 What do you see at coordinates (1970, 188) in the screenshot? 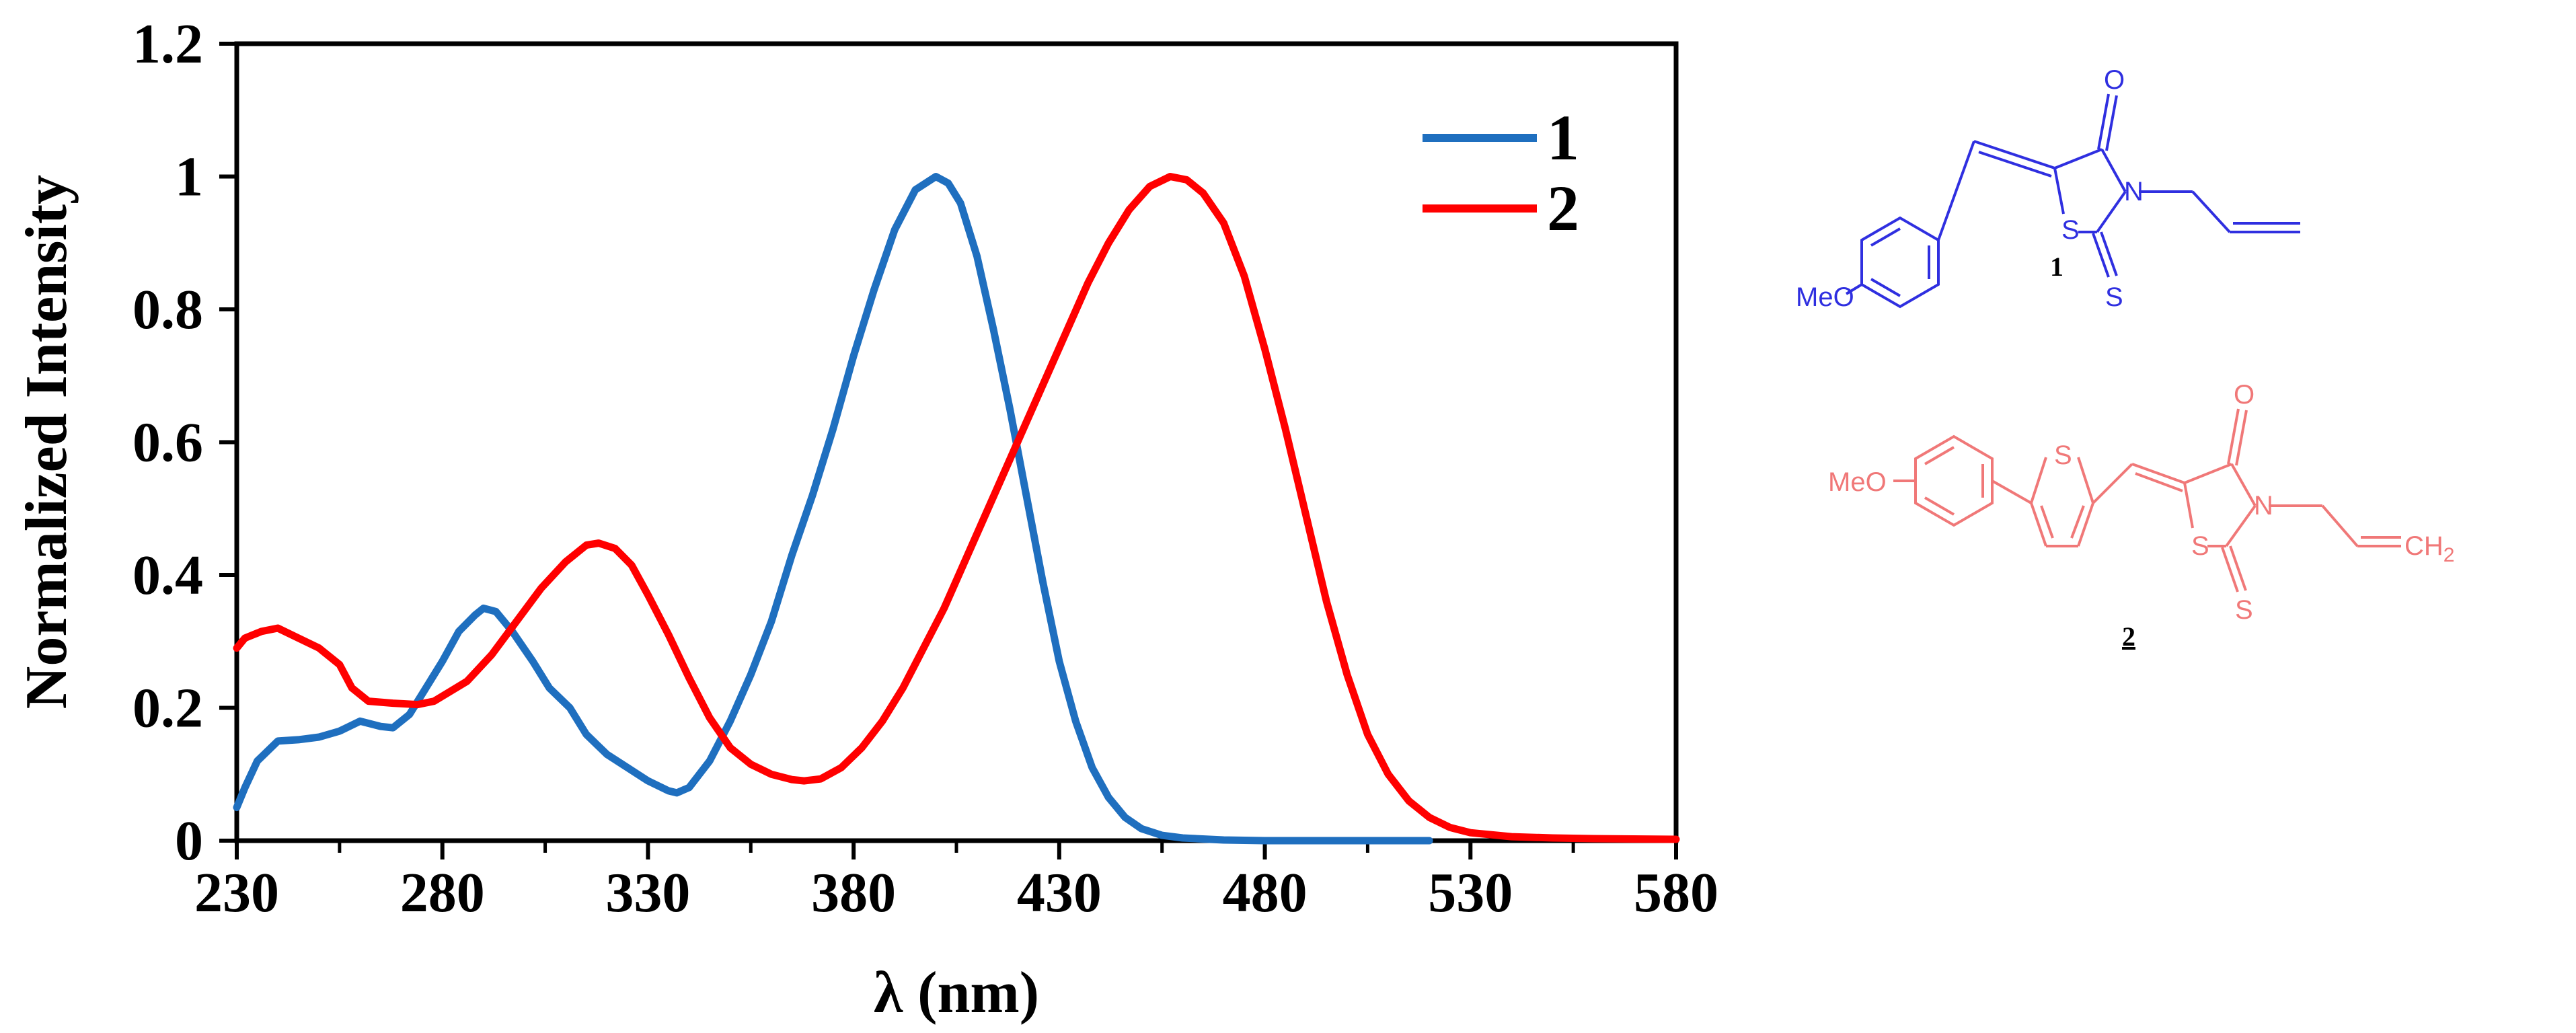
I see `structure-compound-1-labels: MeO O N S S 1` at bounding box center [1970, 188].